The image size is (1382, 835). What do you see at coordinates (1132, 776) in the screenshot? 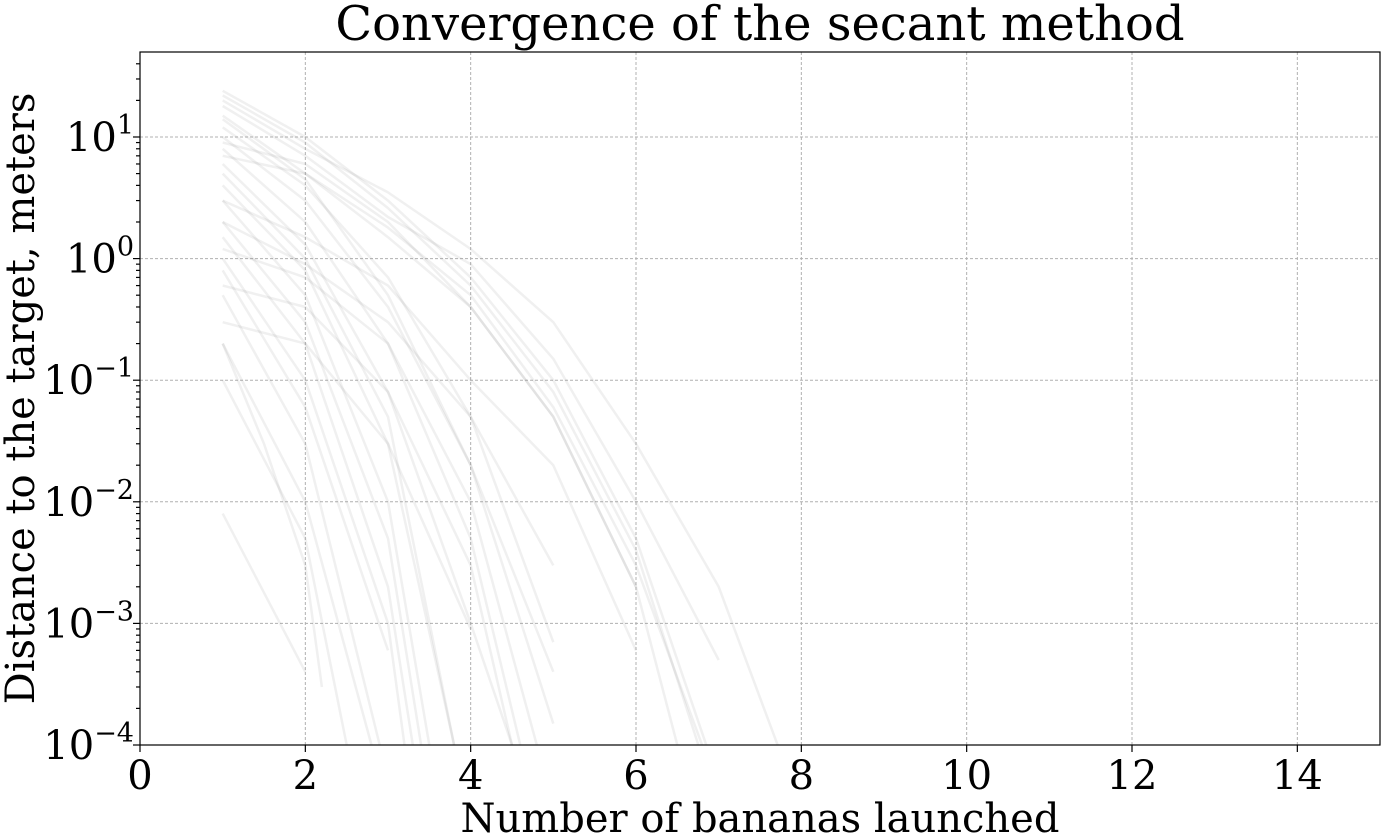
I see `x-tick-label: 12` at bounding box center [1132, 776].